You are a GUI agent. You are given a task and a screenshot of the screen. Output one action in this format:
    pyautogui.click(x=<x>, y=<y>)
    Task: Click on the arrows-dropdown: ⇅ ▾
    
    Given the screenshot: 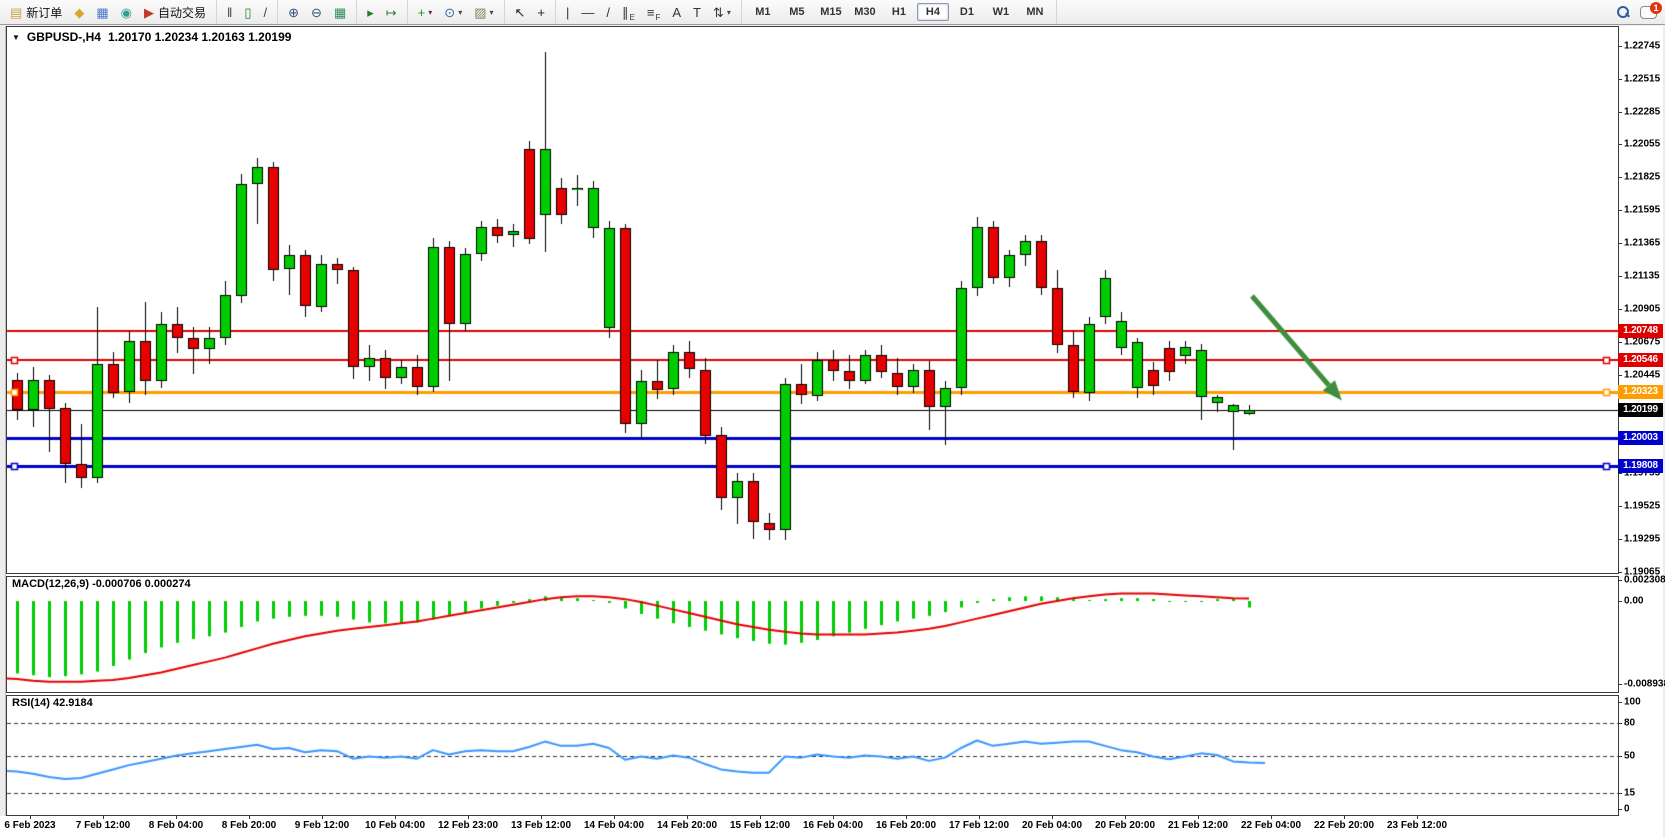 What is the action you would take?
    pyautogui.click(x=722, y=12)
    